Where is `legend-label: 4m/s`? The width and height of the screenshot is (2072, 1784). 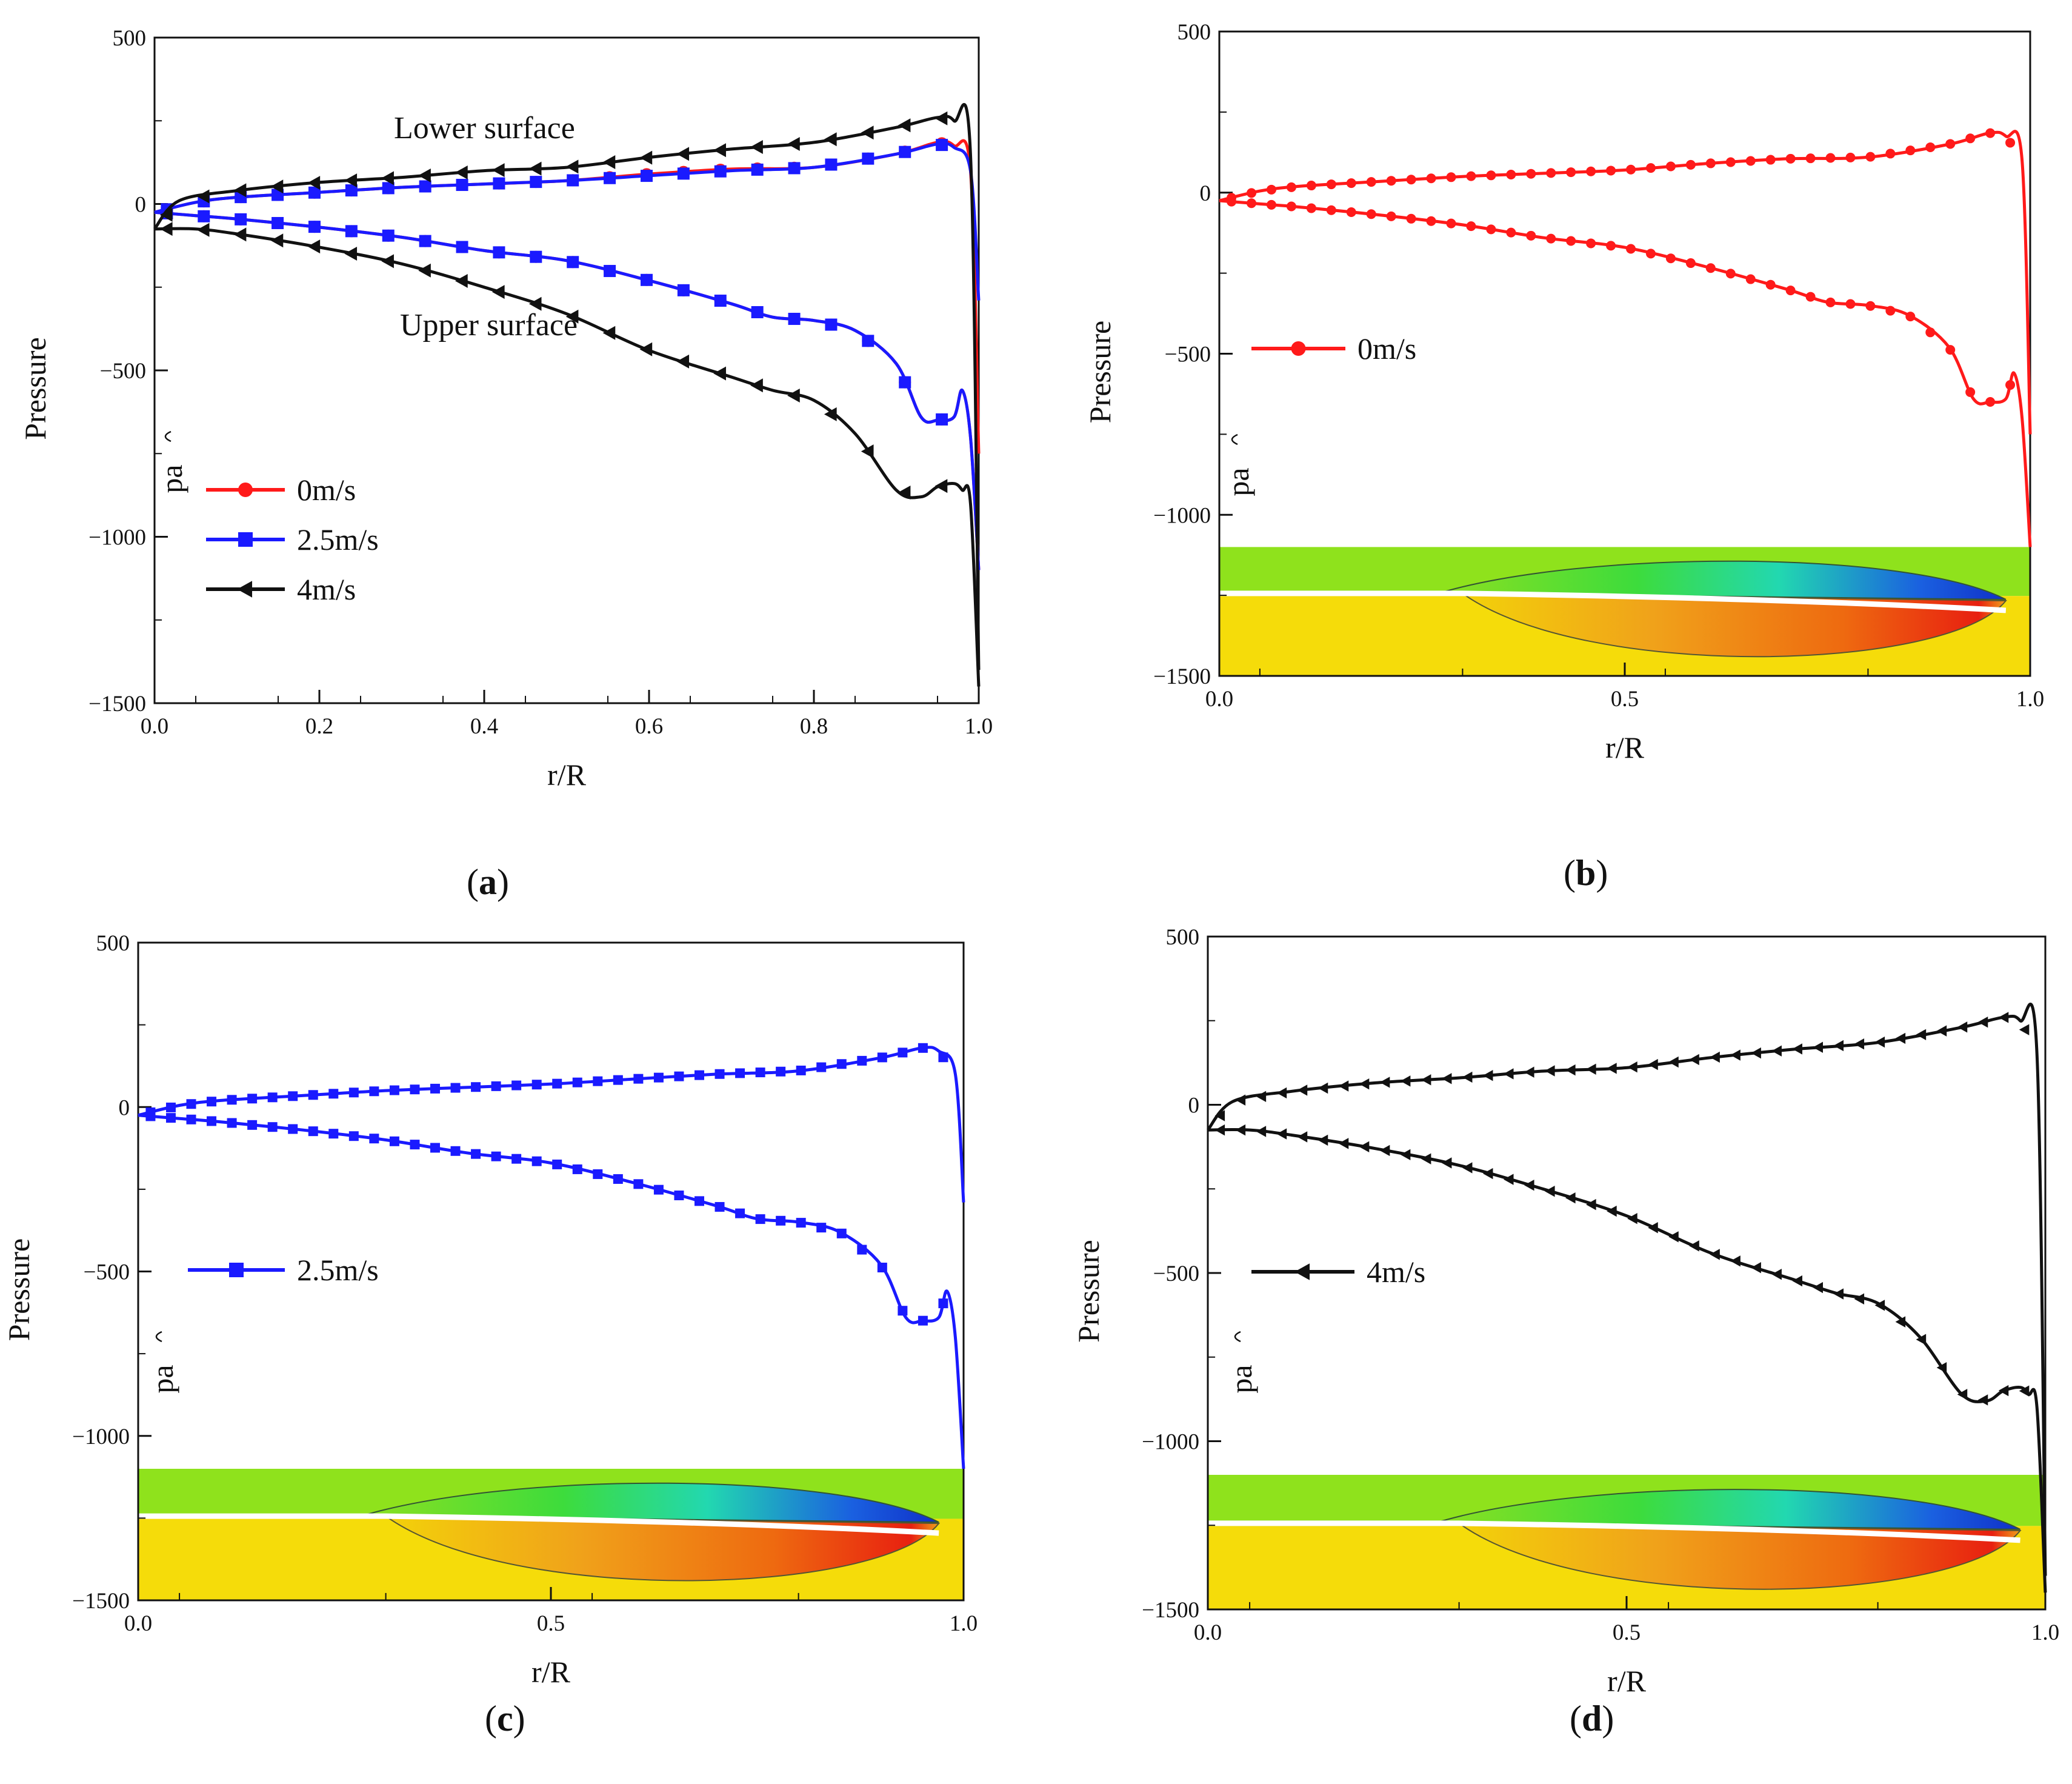 legend-label: 4m/s is located at coordinates (327, 589).